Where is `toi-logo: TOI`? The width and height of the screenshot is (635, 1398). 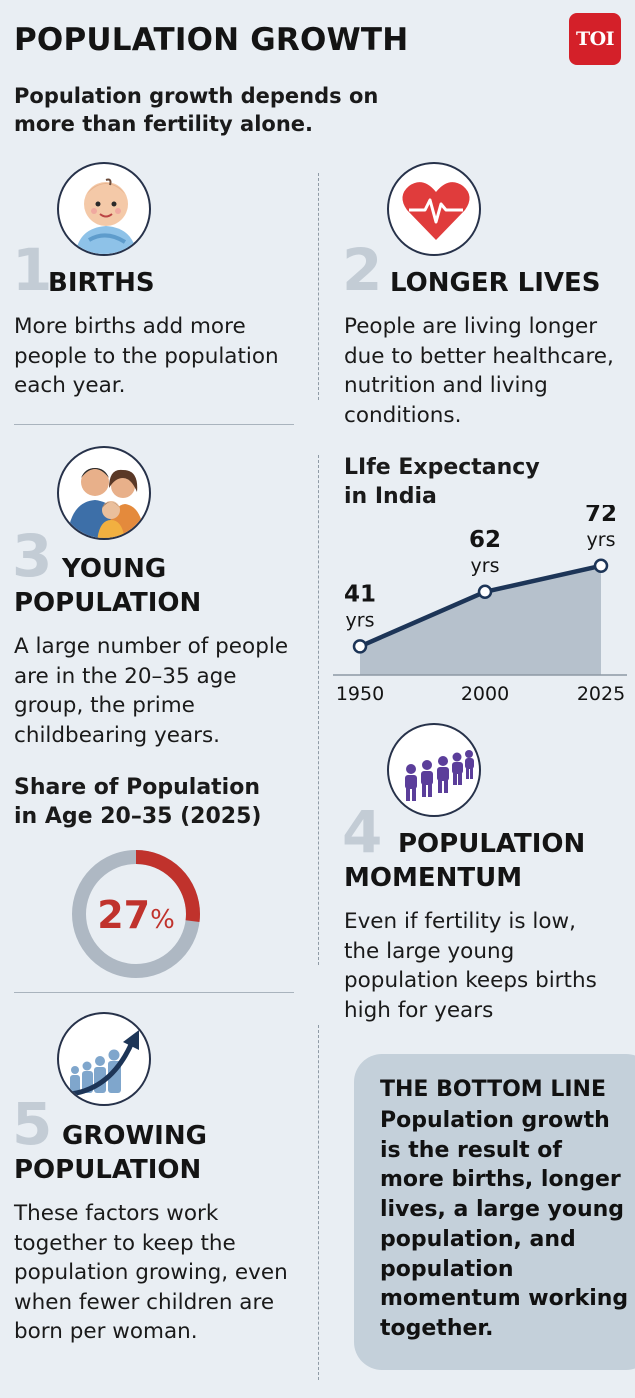
toi-logo: TOI is located at coordinates (595, 39).